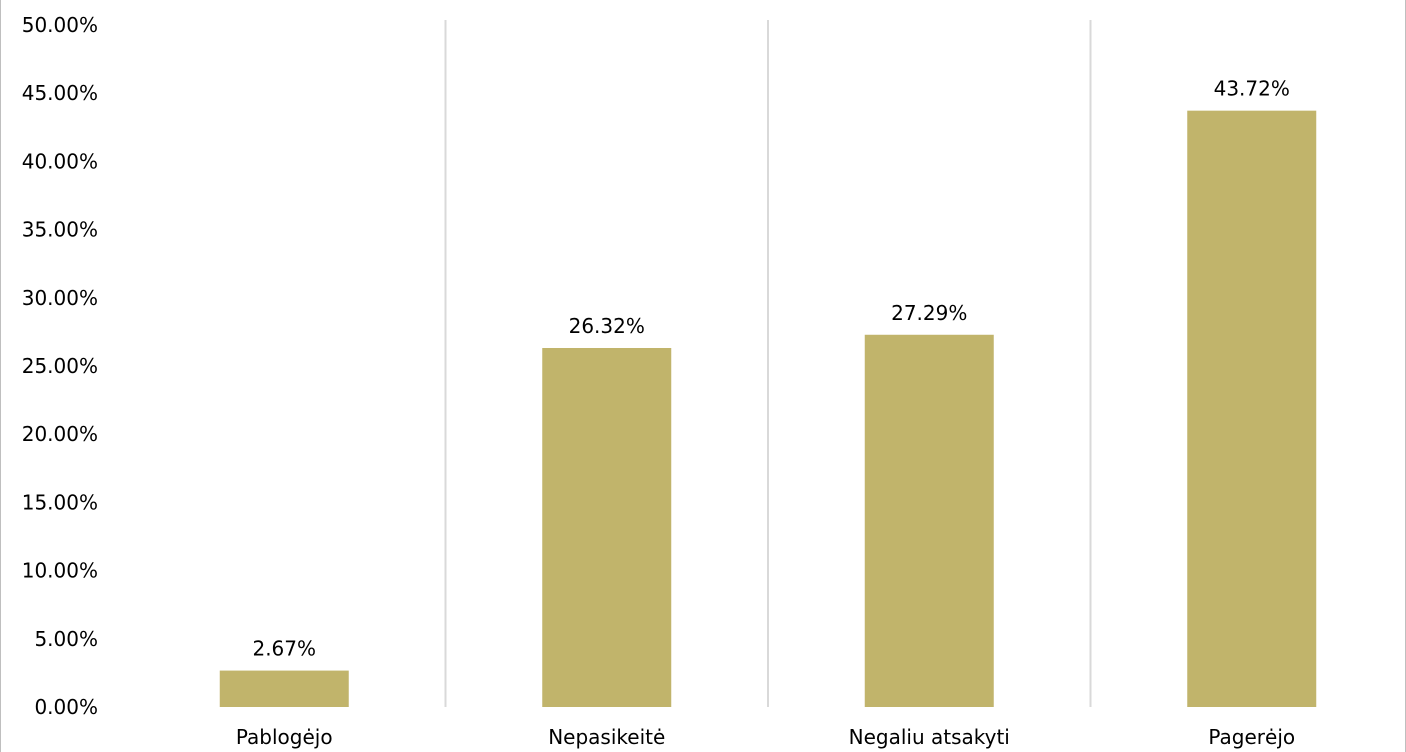  I want to click on y-axis-tick-label: 40.00%, so click(60, 161).